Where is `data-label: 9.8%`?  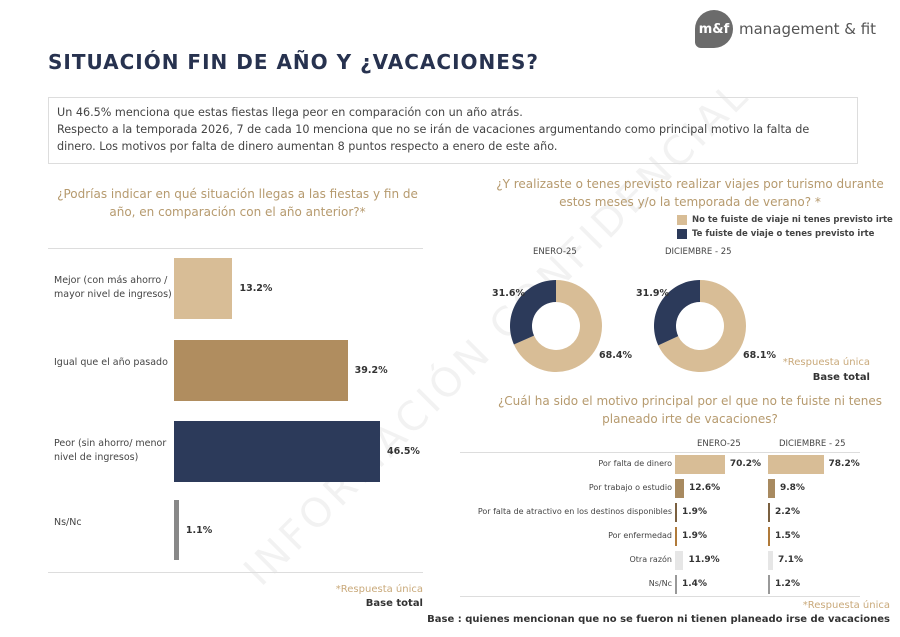
data-label: 9.8% is located at coordinates (792, 488).